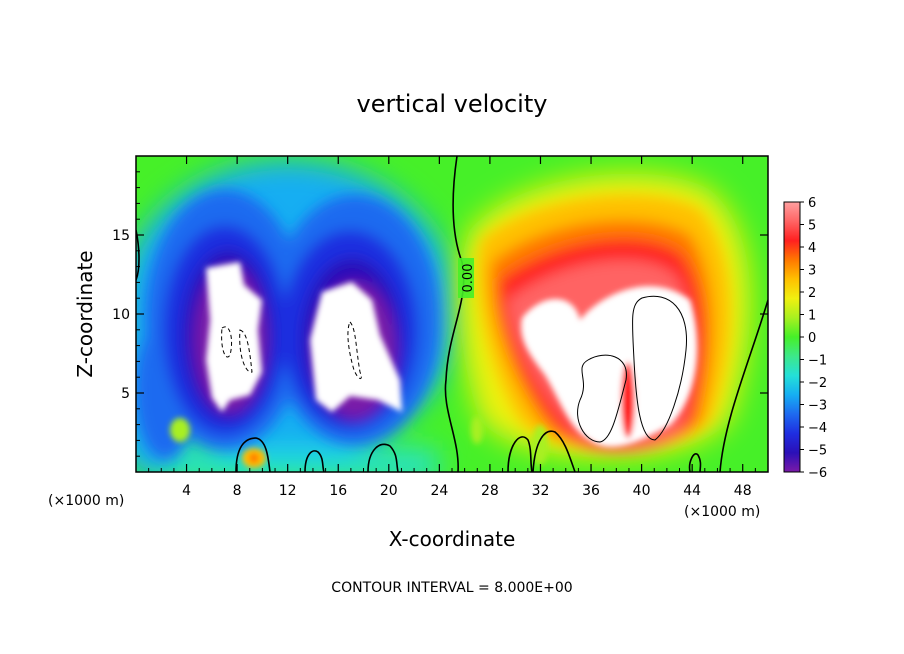 The image size is (904, 654). Describe the element at coordinates (812, 203) in the screenshot. I see `colorbar-tick-label: 6` at that location.